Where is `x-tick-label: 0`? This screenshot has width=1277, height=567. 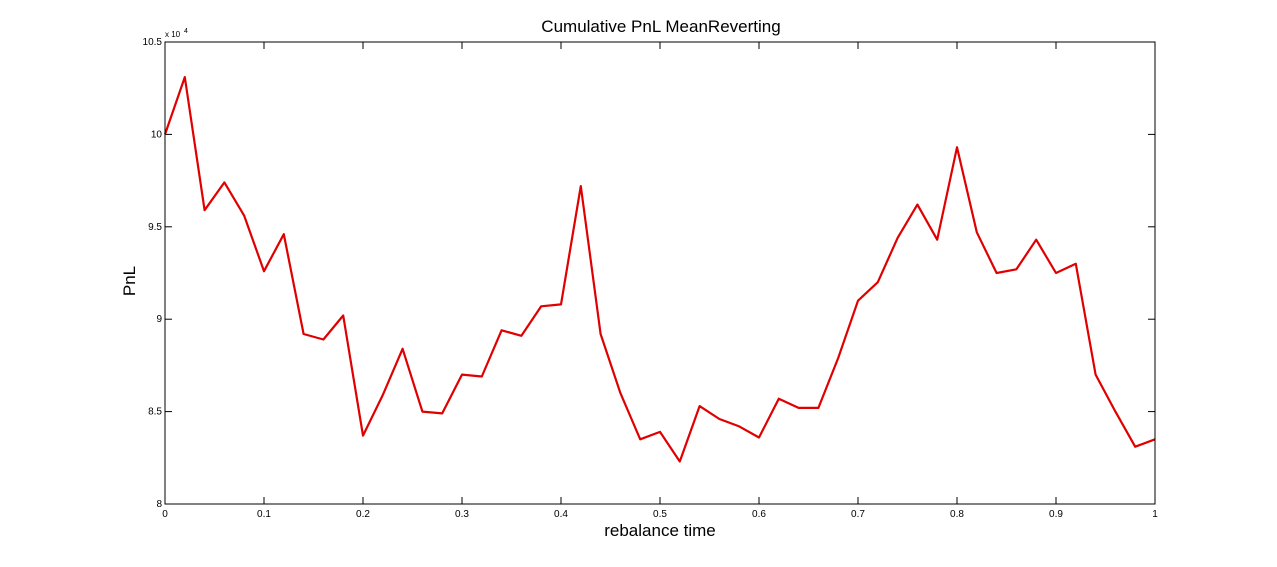
x-tick-label: 0 is located at coordinates (165, 514).